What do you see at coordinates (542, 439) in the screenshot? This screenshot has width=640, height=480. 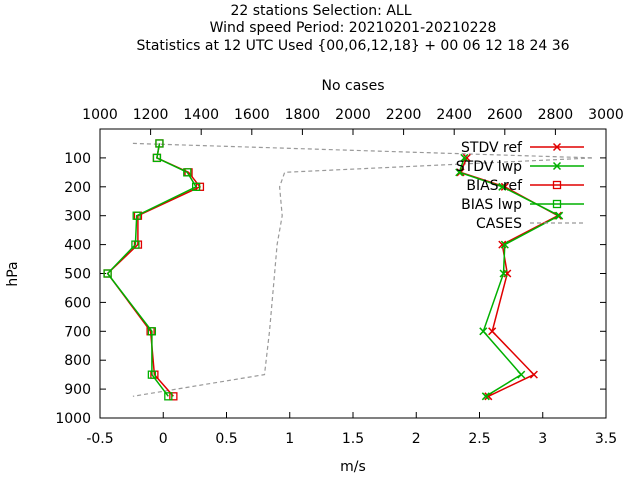 I see `x-tick-label: 3` at bounding box center [542, 439].